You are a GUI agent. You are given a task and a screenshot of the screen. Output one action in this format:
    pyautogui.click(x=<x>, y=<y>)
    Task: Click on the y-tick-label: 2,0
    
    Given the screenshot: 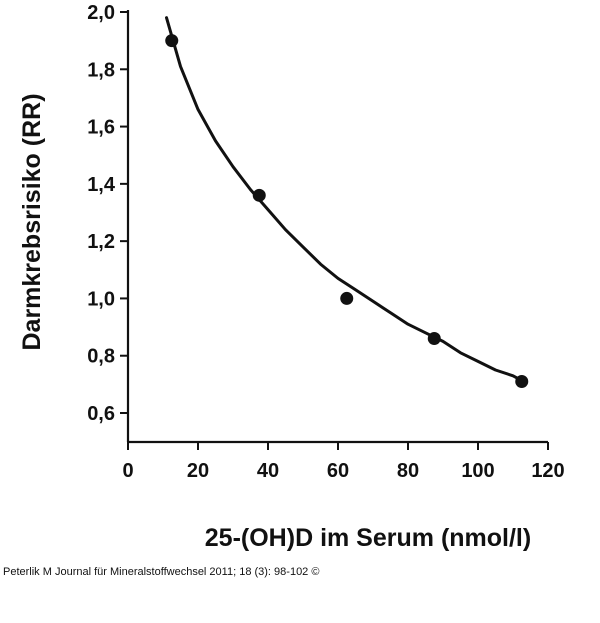 What is the action you would take?
    pyautogui.click(x=101, y=13)
    